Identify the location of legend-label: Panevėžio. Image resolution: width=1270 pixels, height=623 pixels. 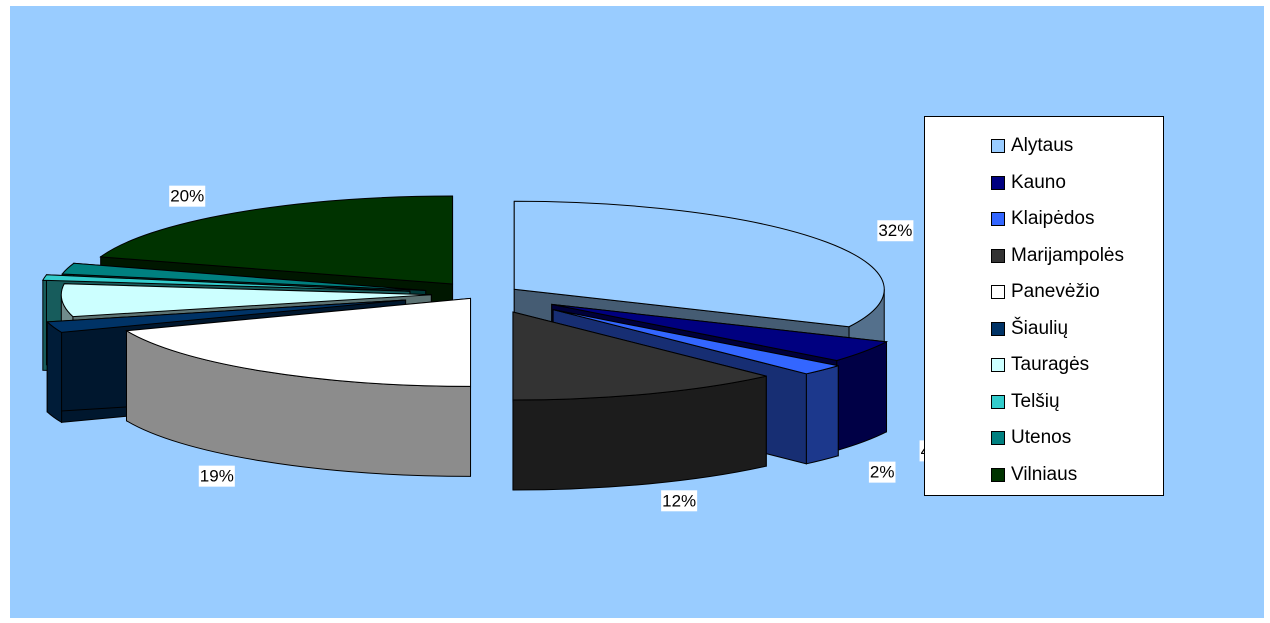
(1055, 291).